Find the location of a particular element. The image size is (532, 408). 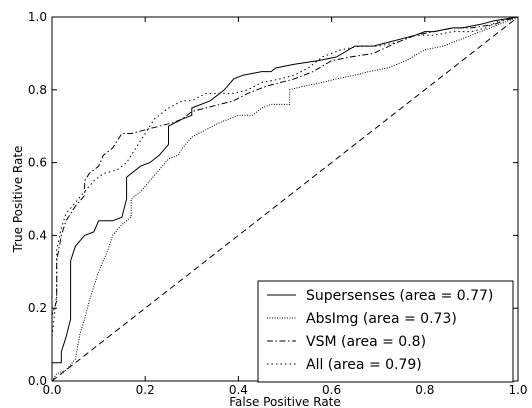

legend-entry-label: VSM (area = 0.8) is located at coordinates (366, 342).